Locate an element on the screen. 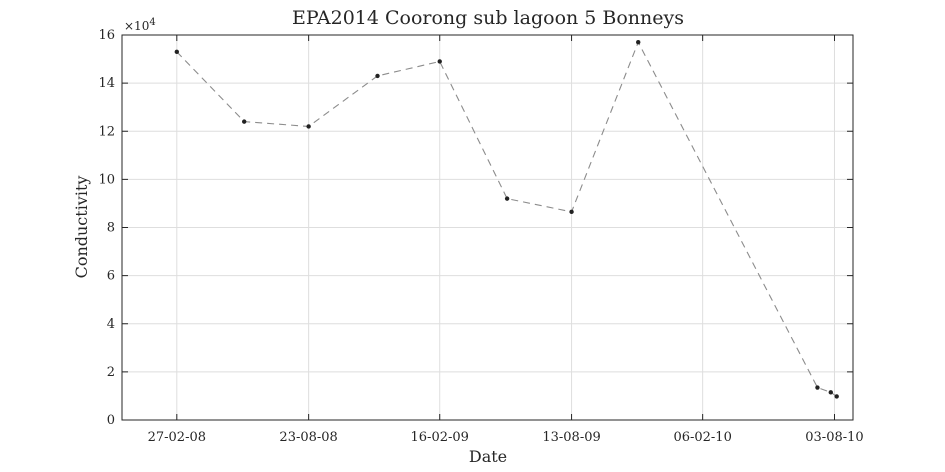 This screenshot has height=472, width=945. y-tick-label: 6 is located at coordinates (111, 276).